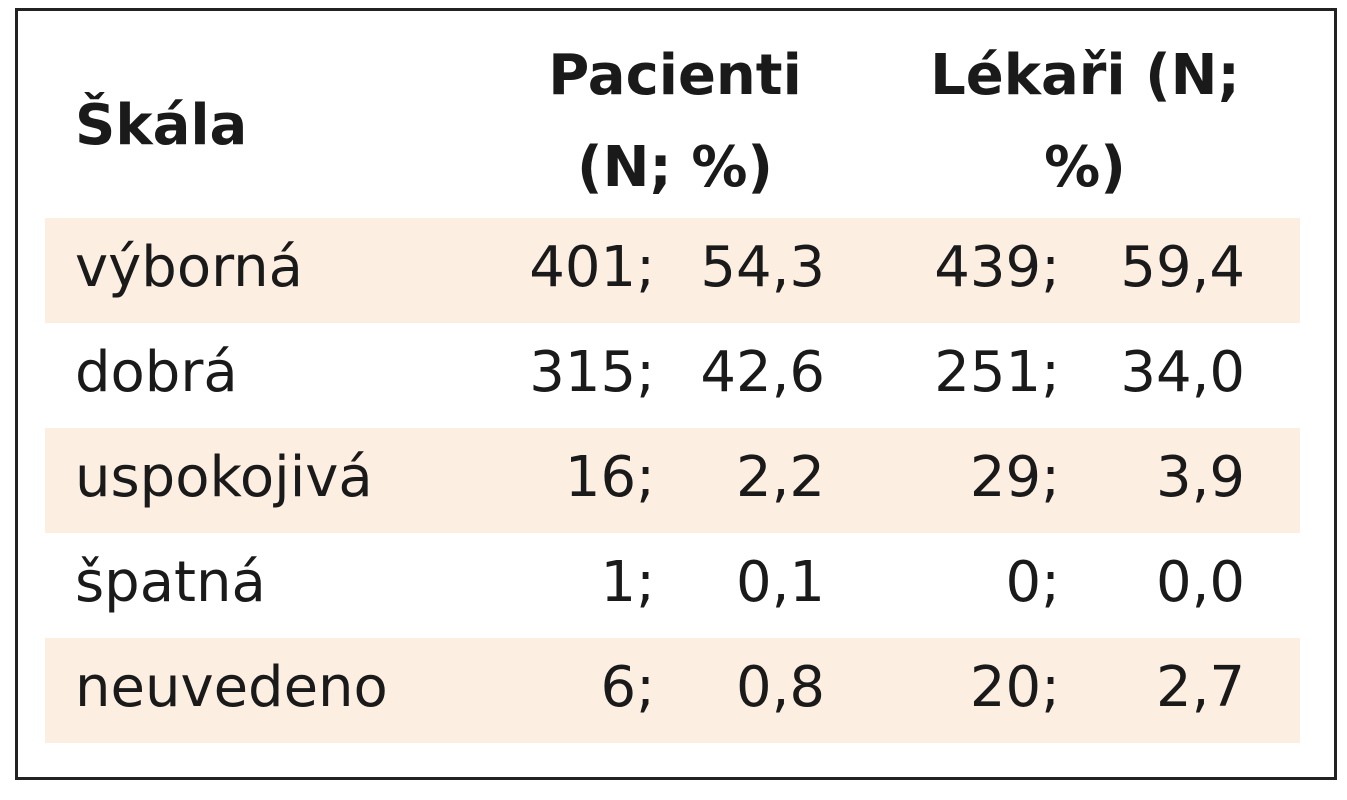  I want to click on value-cell: 439;, so click(997, 267).